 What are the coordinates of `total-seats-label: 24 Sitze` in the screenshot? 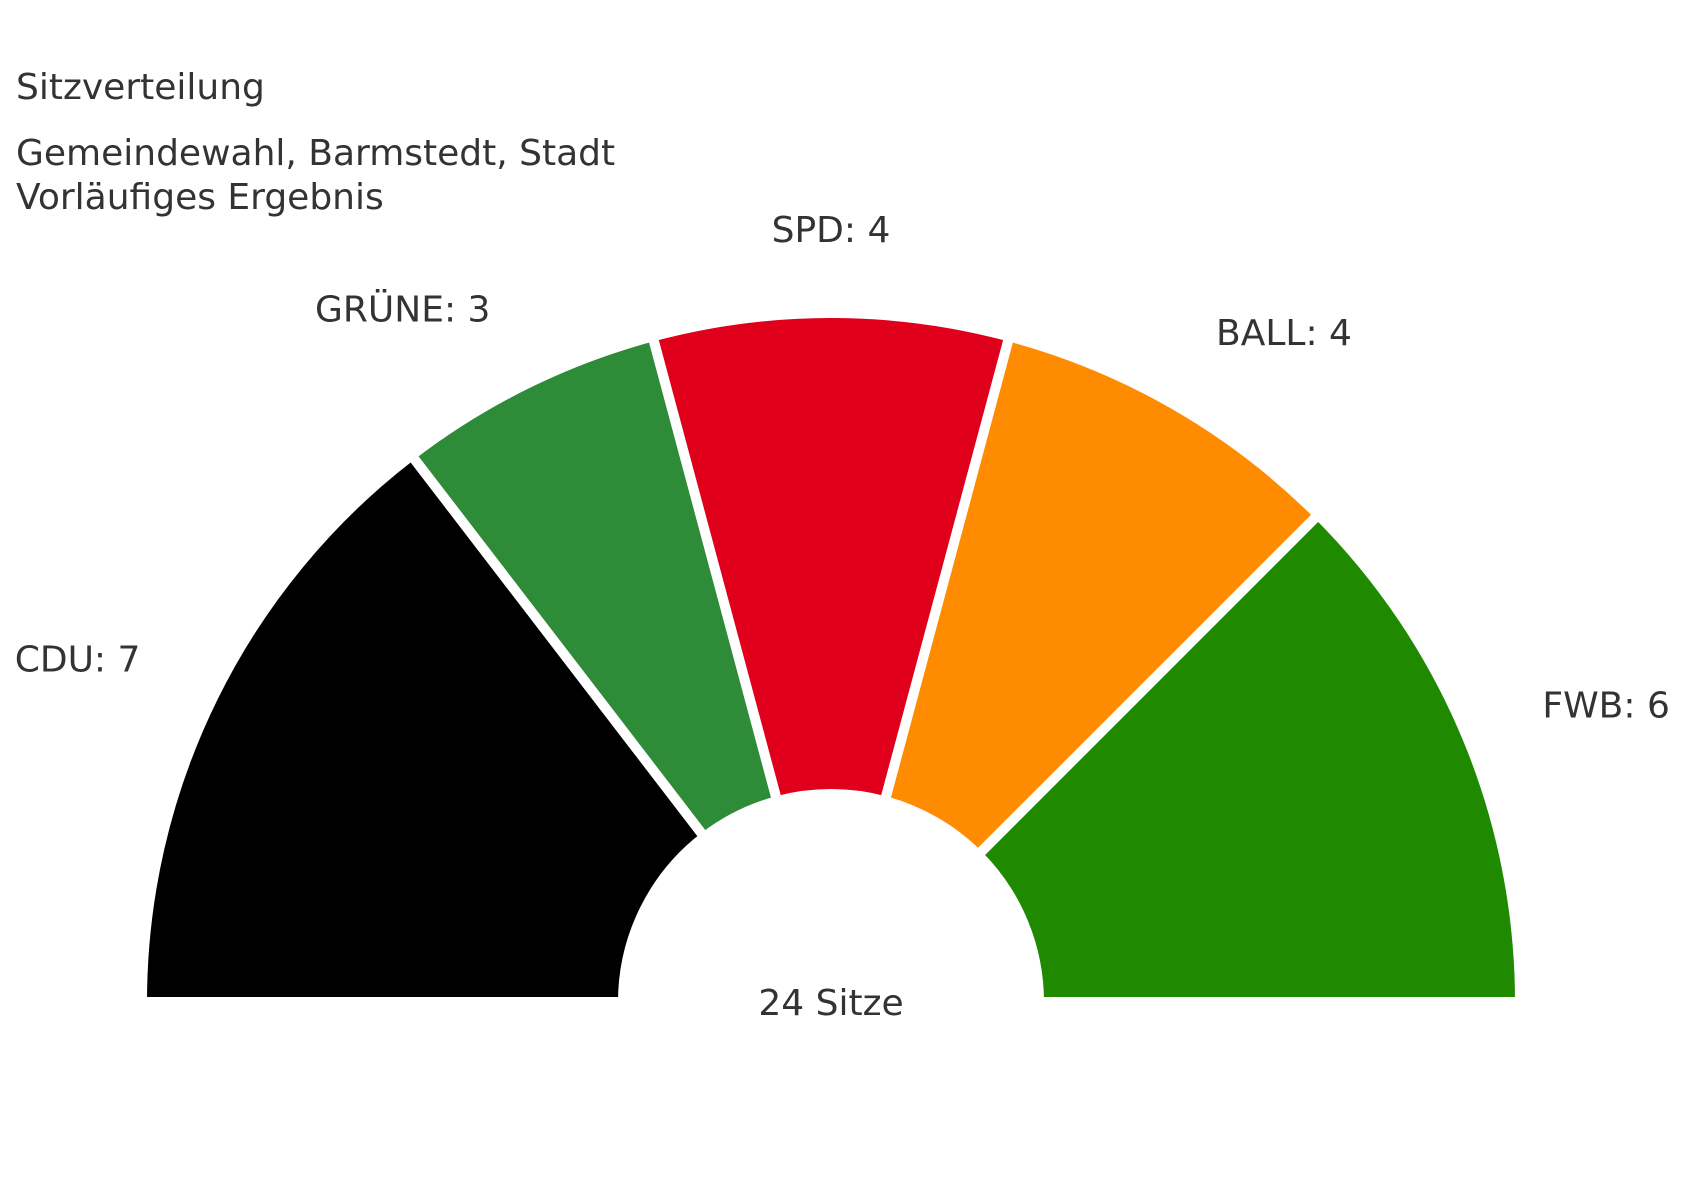 It's located at (830, 1003).